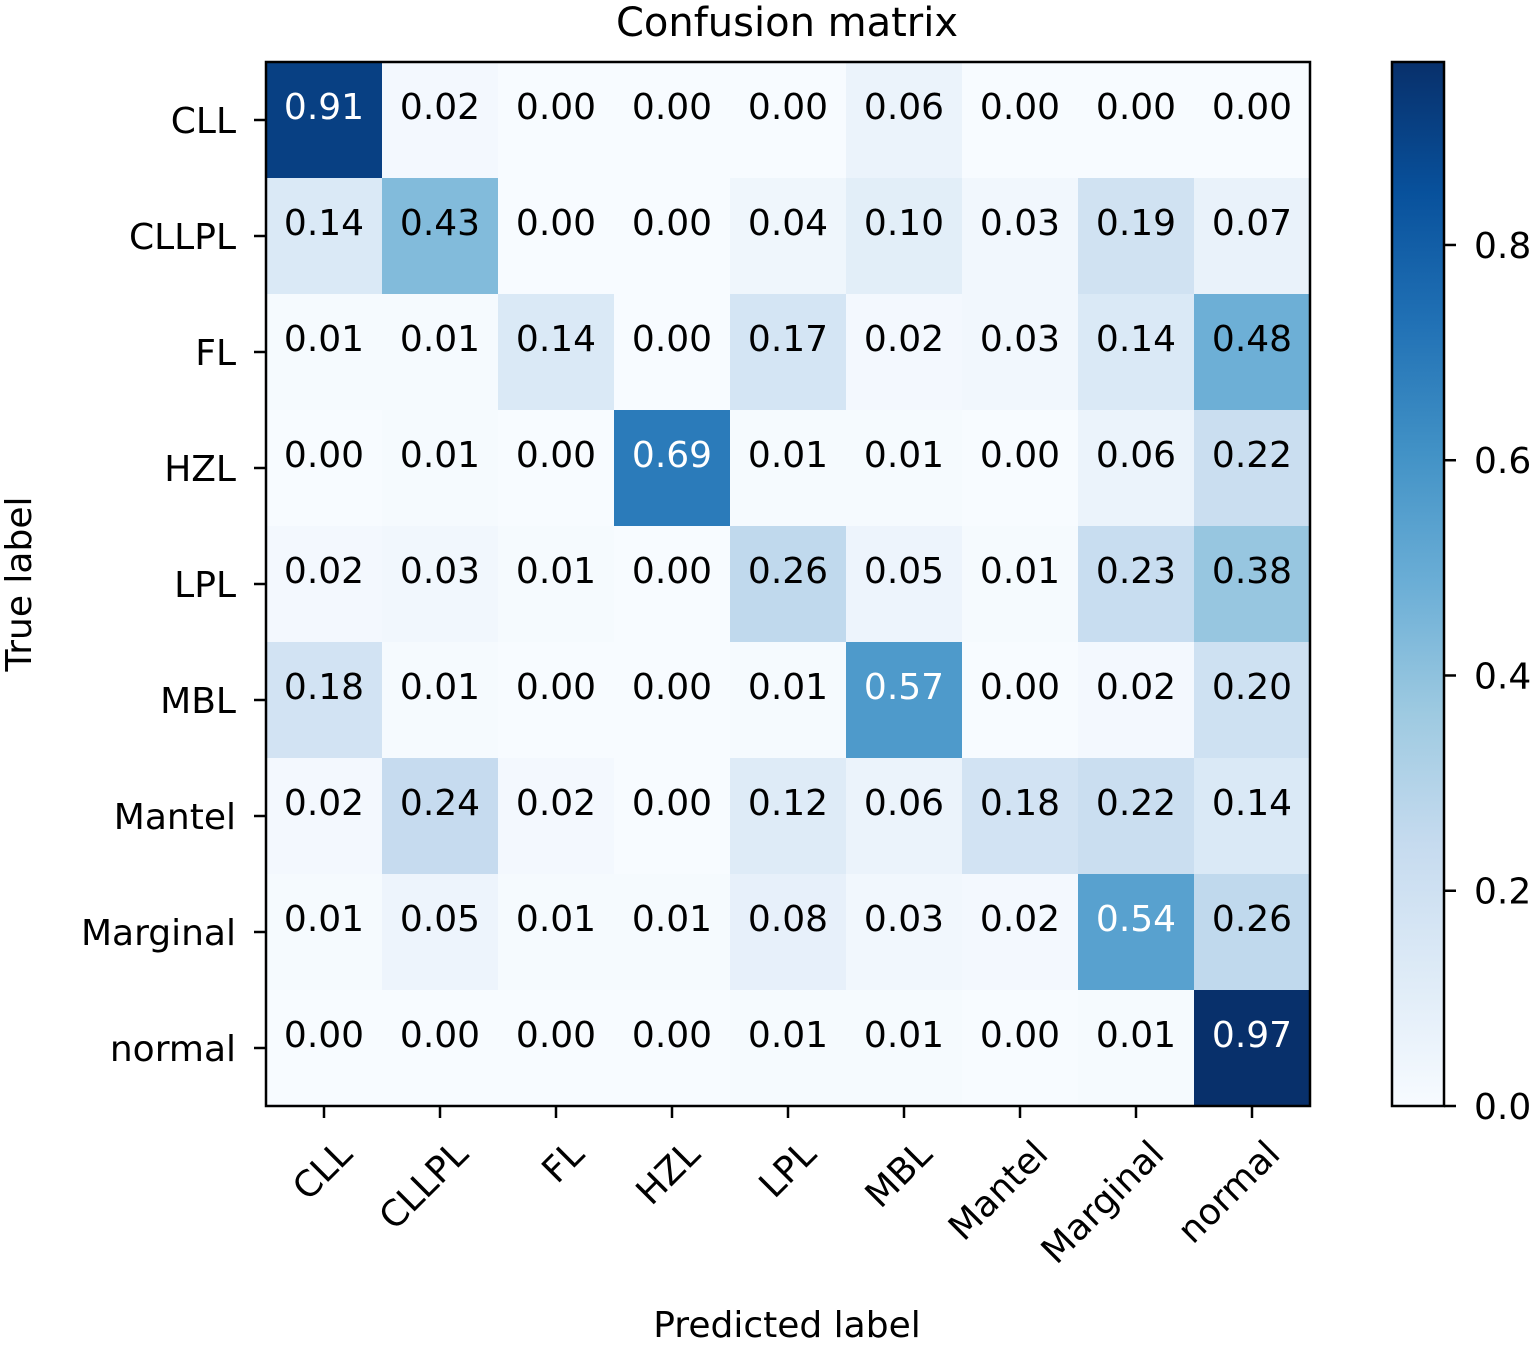  I want to click on colorbar, so click(1418, 584).